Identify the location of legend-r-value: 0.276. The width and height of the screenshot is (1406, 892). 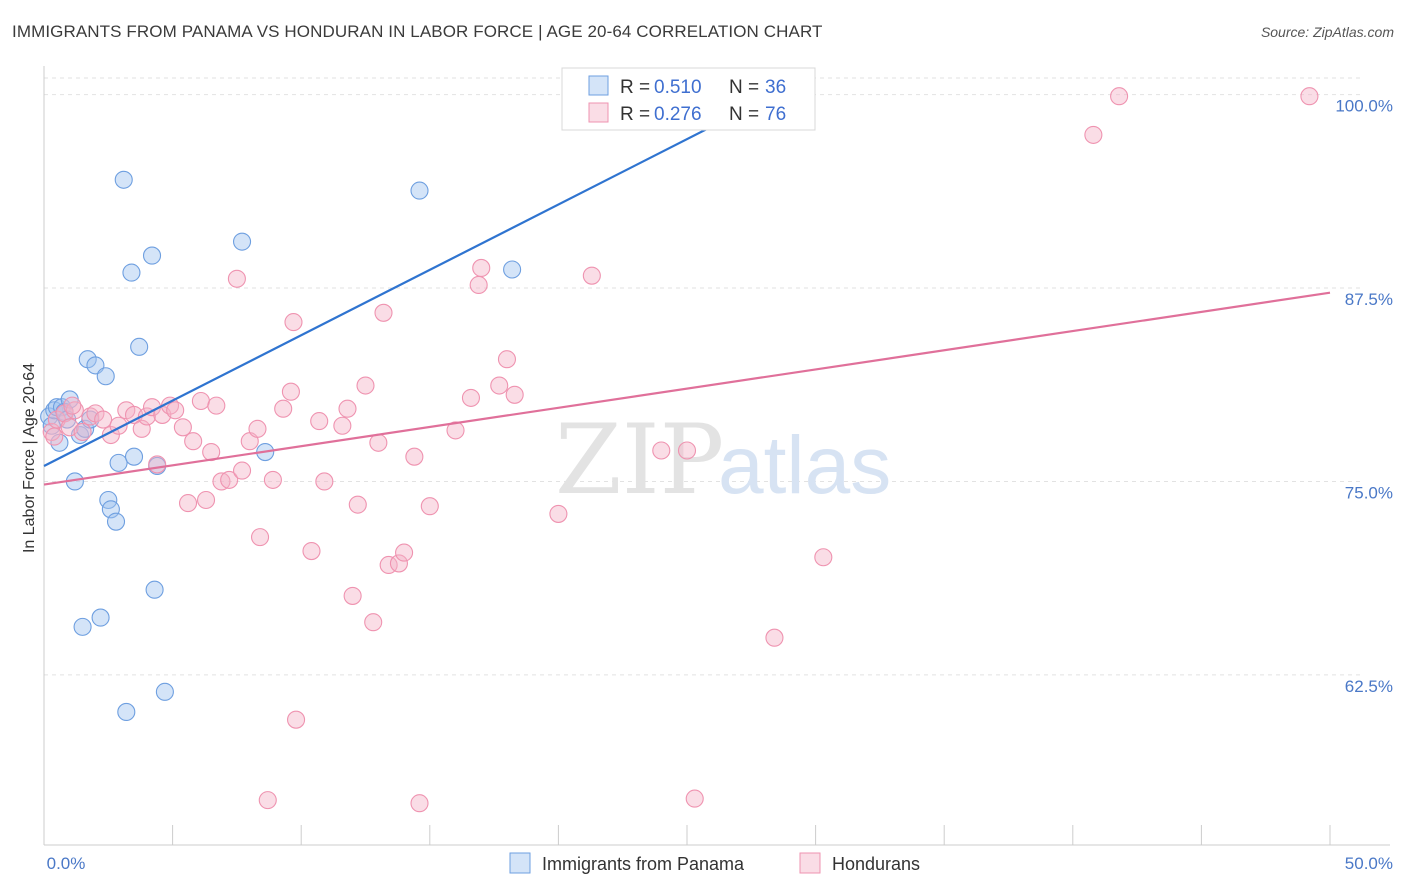
(678, 114).